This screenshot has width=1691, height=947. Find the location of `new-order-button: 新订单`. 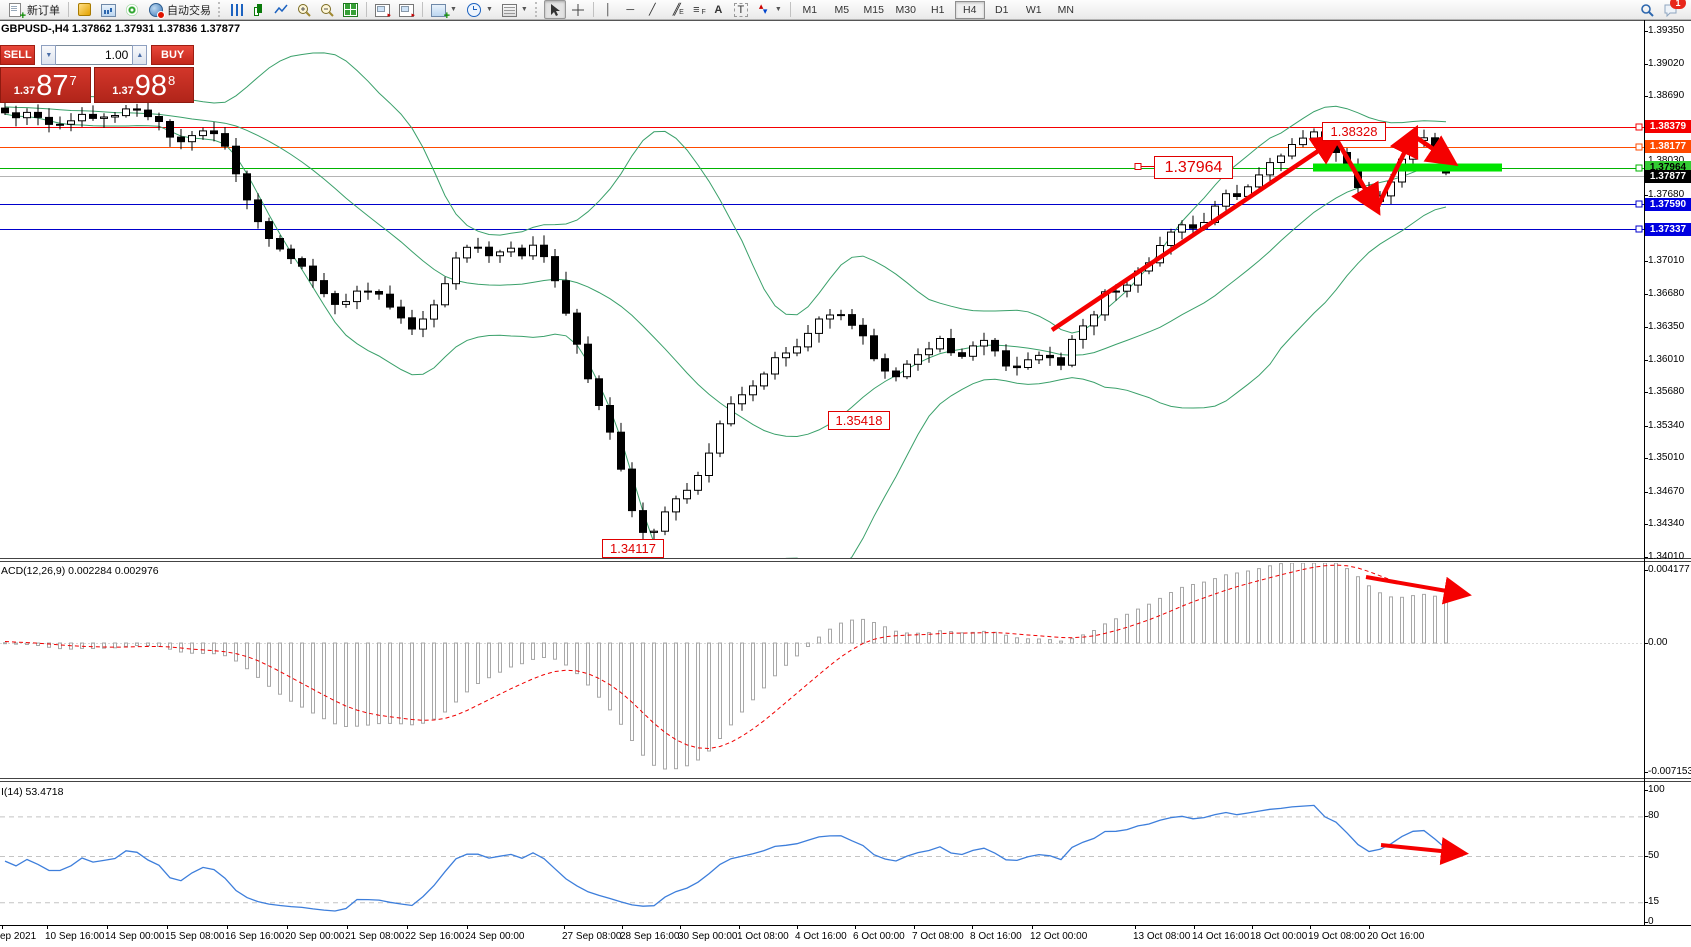

new-order-button: 新订单 is located at coordinates (34, 11).